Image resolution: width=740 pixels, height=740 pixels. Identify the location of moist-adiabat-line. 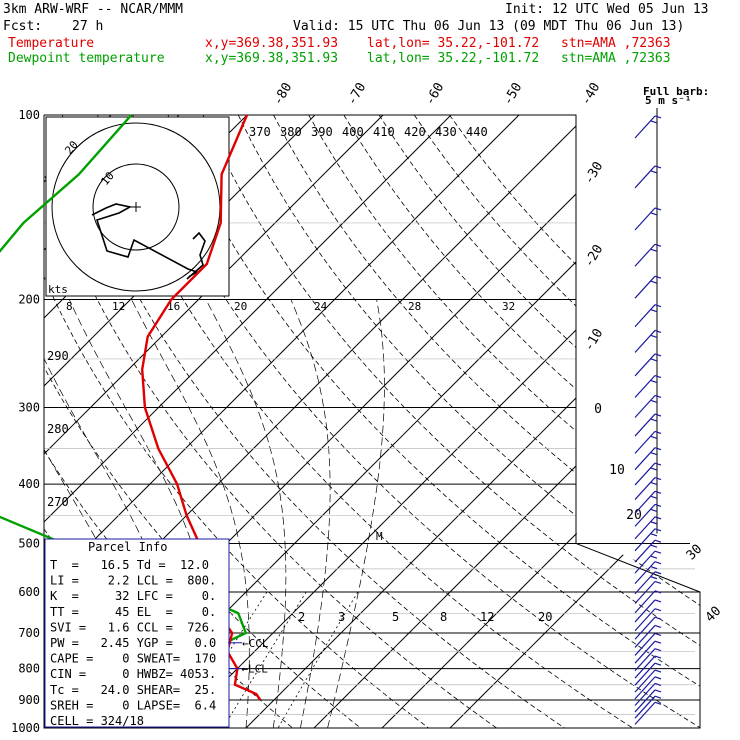
(356, 513).